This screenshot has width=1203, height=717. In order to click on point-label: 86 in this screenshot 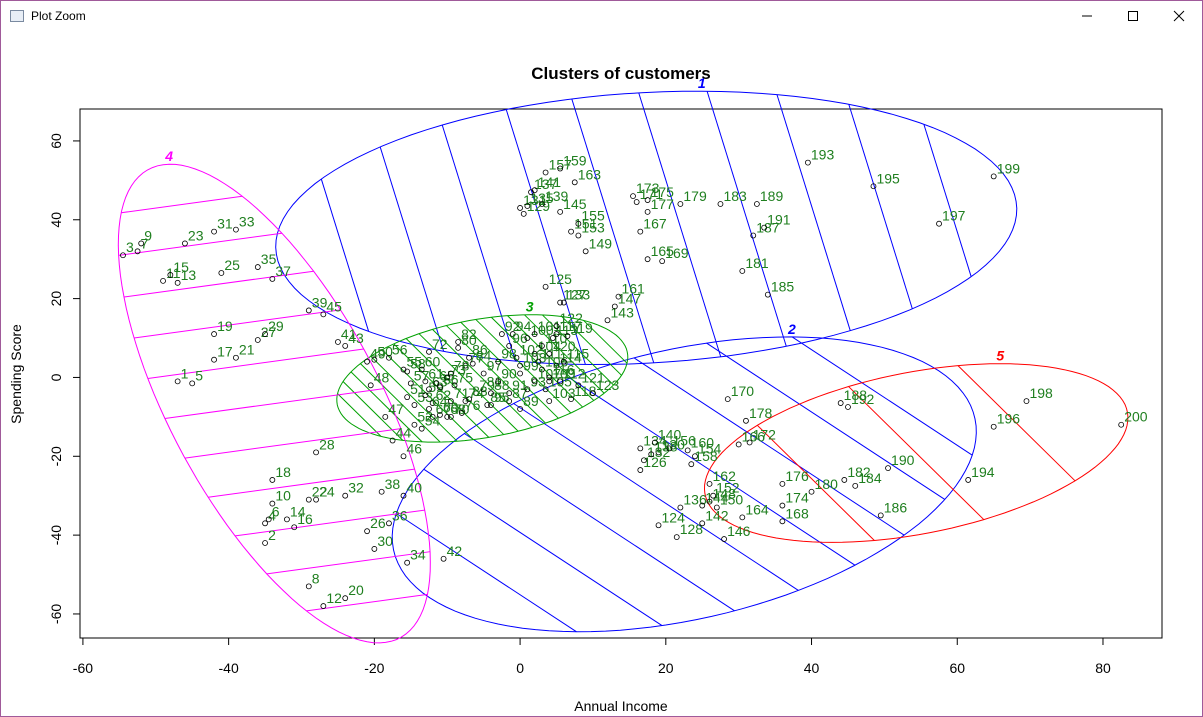, I will do `click(480, 350)`.